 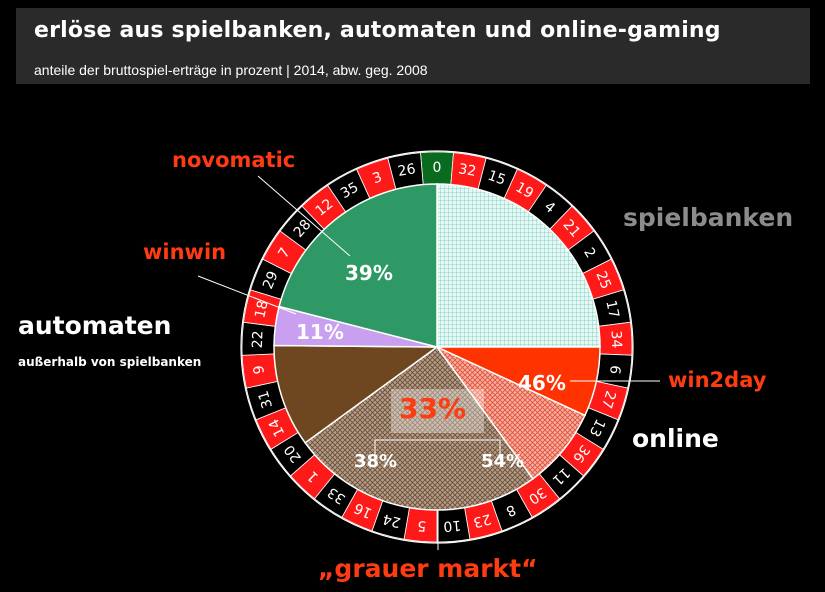 What do you see at coordinates (266, 400) in the screenshot?
I see `wheel-number: 31` at bounding box center [266, 400].